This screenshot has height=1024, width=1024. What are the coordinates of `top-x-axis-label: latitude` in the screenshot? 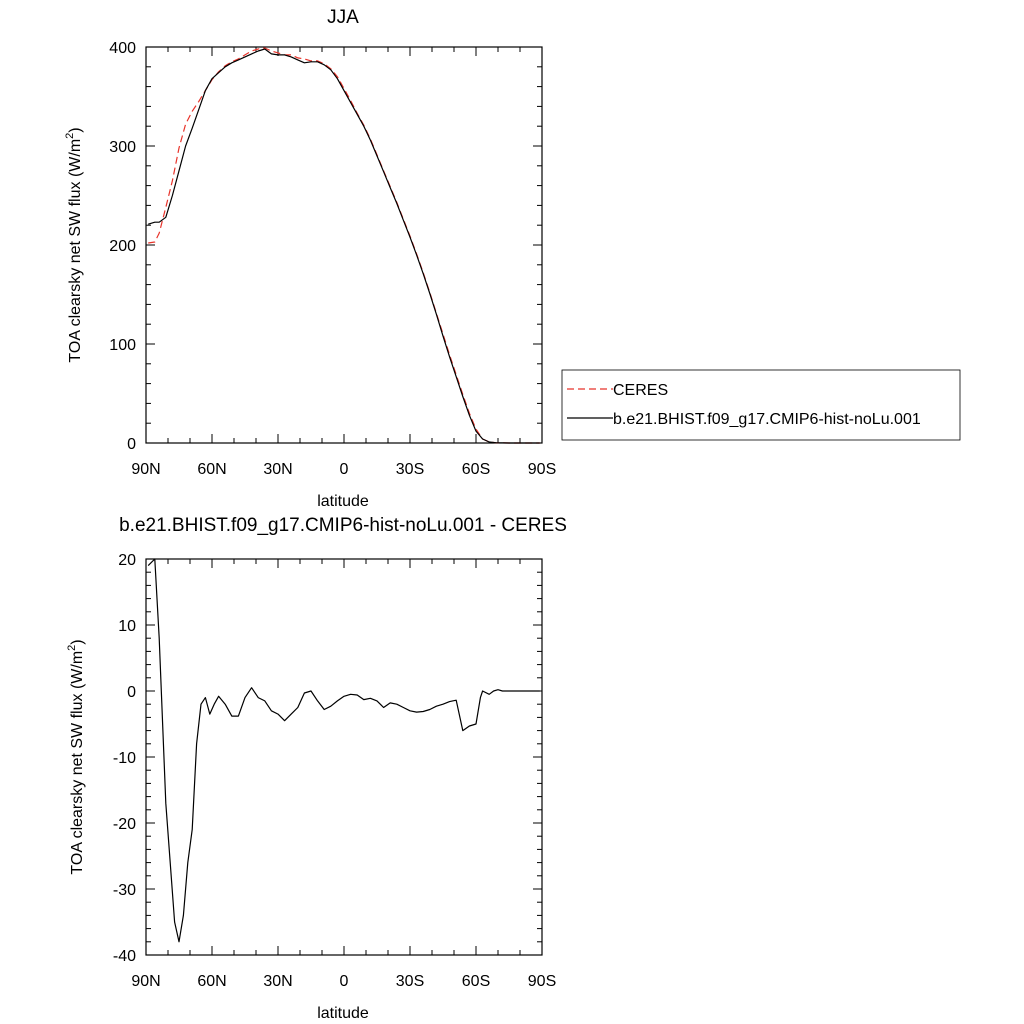 It's located at (343, 501).